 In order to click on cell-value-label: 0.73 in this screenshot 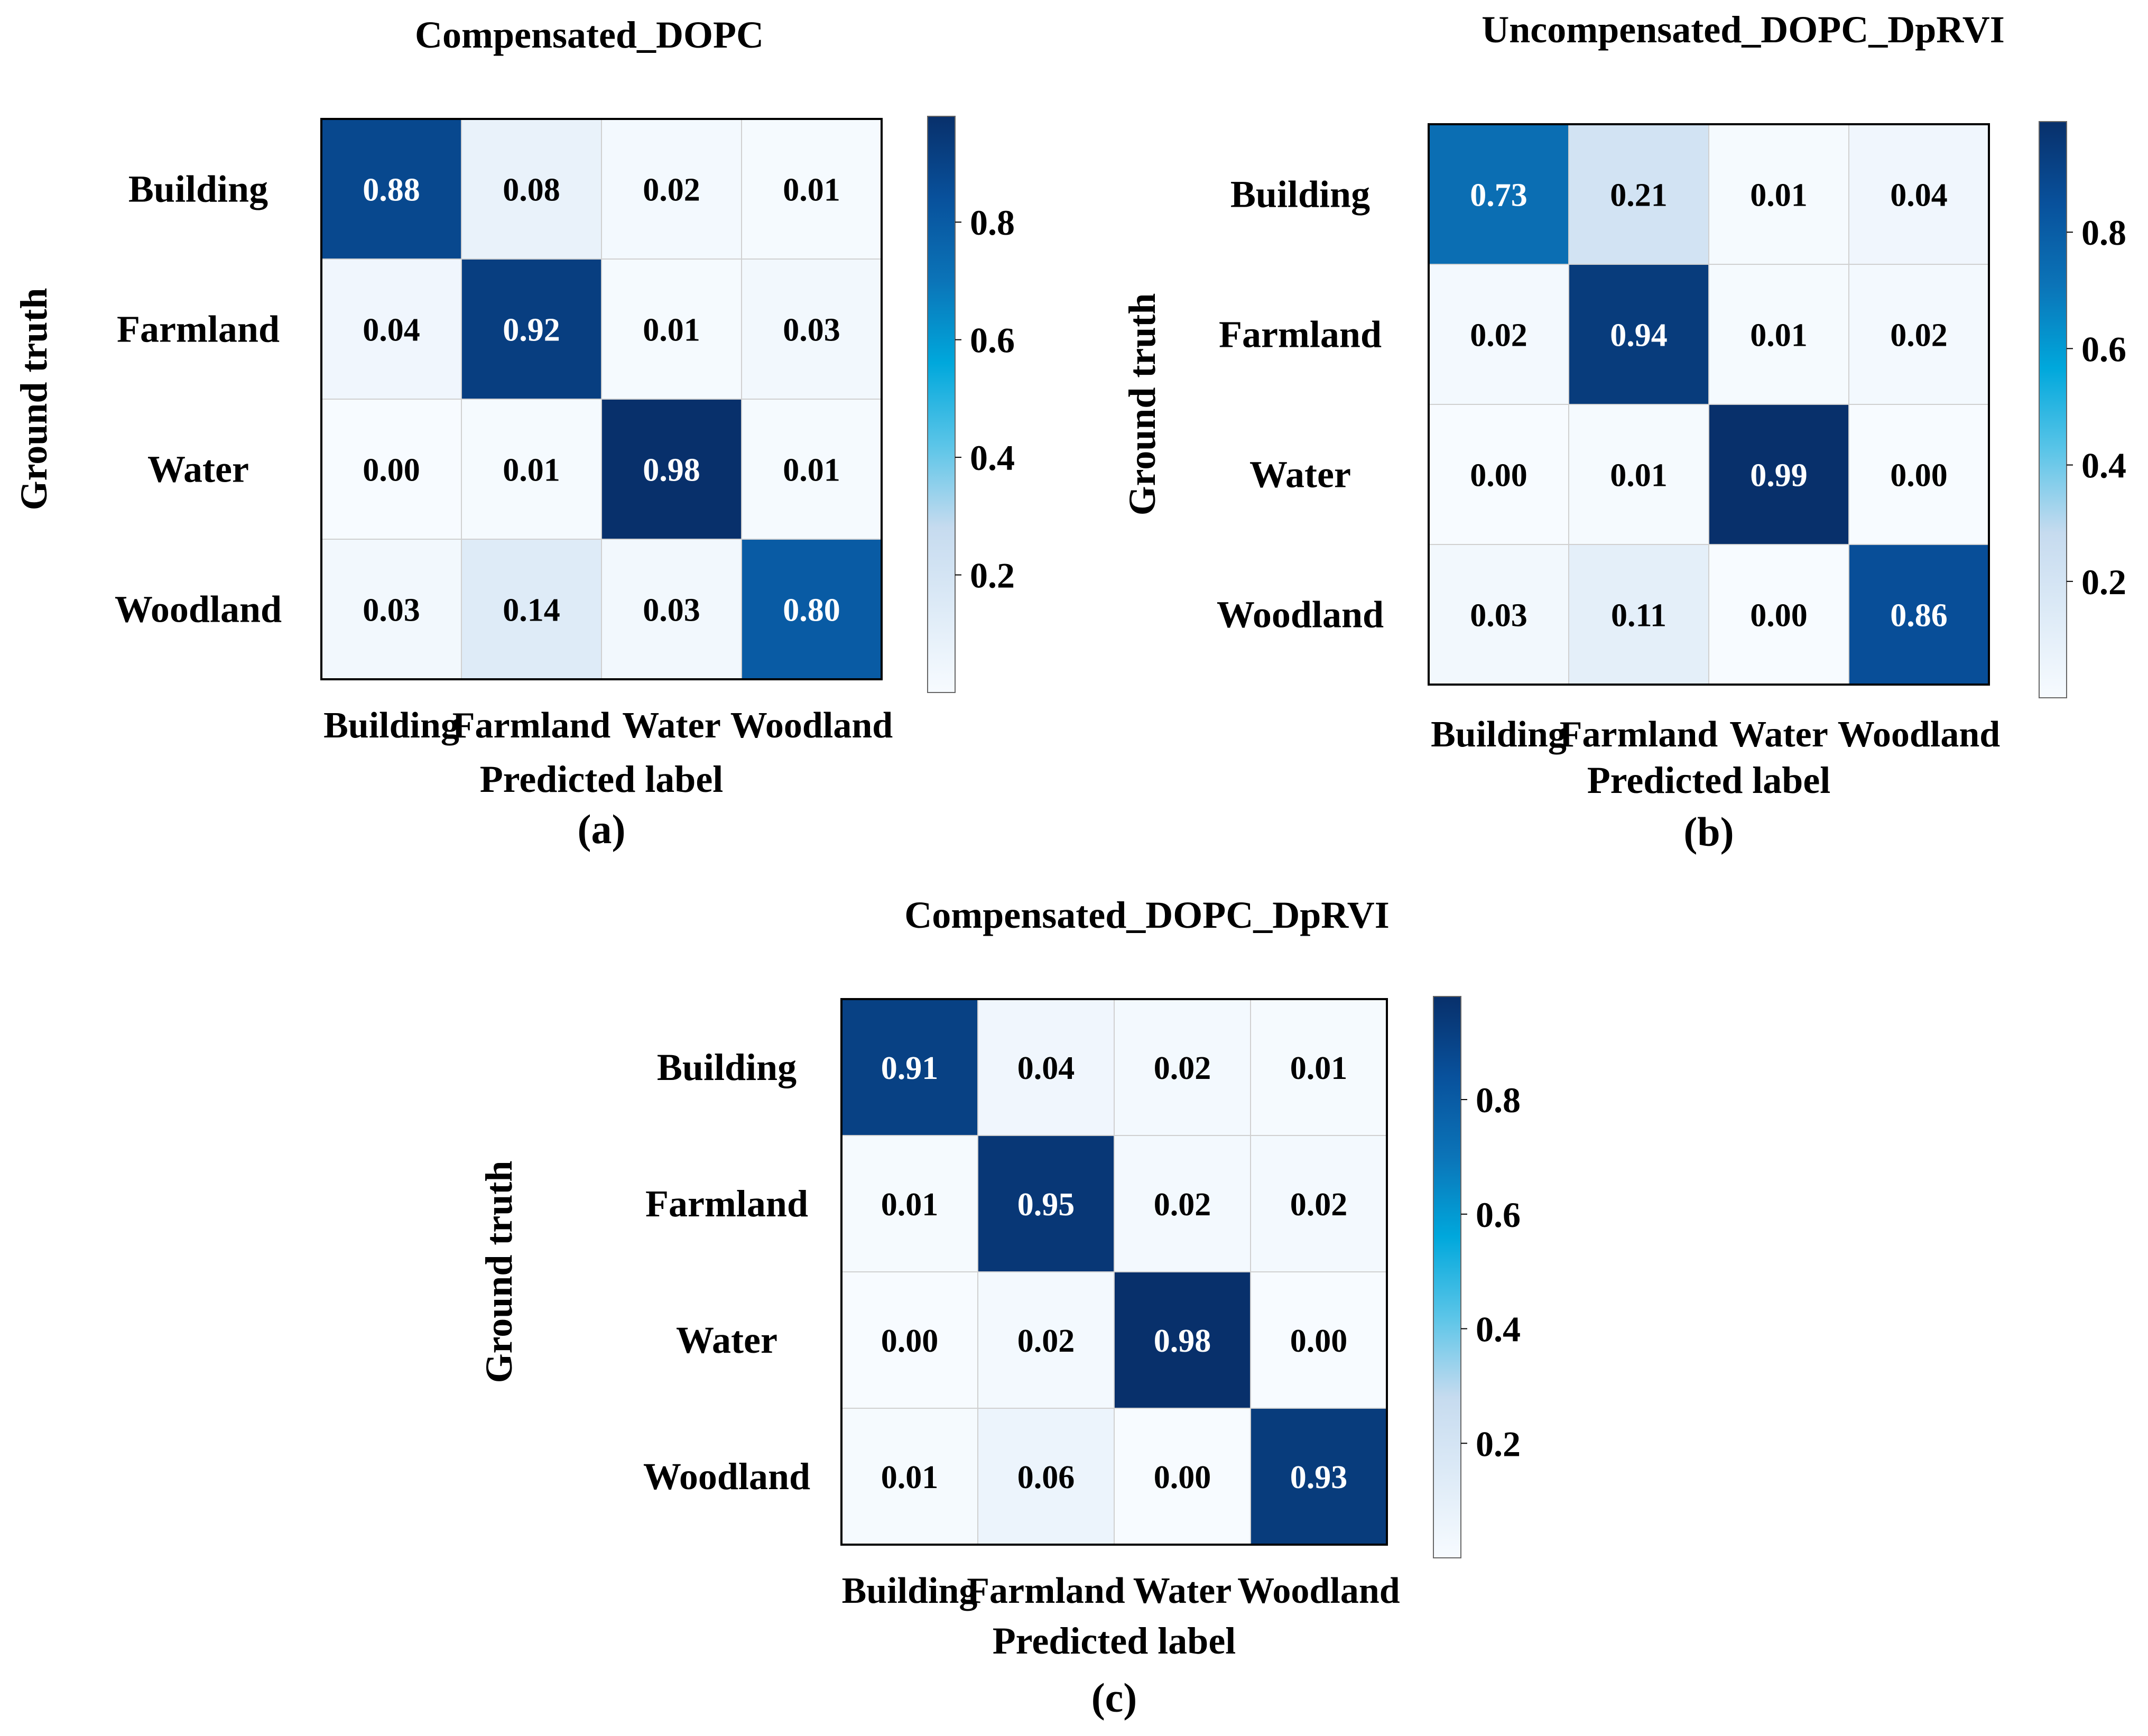, I will do `click(1498, 196)`.